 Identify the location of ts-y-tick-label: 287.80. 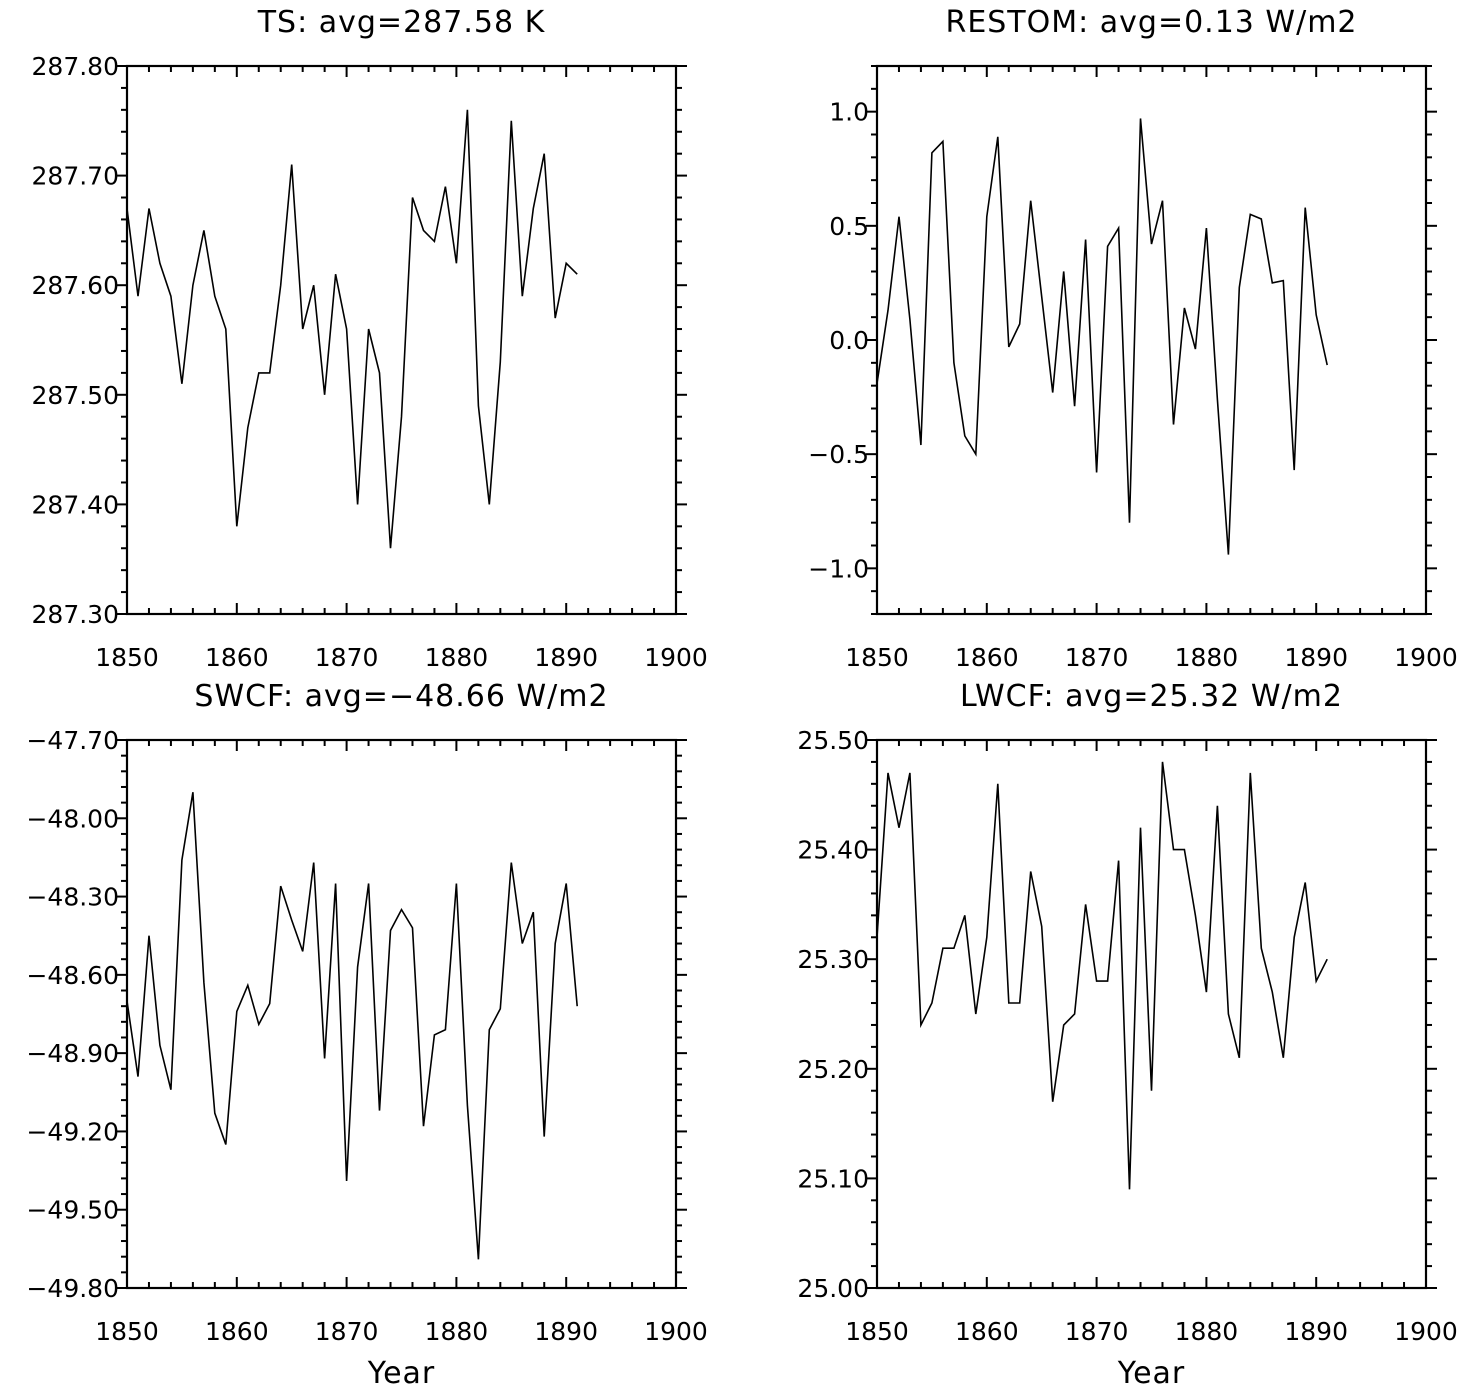
(75, 66).